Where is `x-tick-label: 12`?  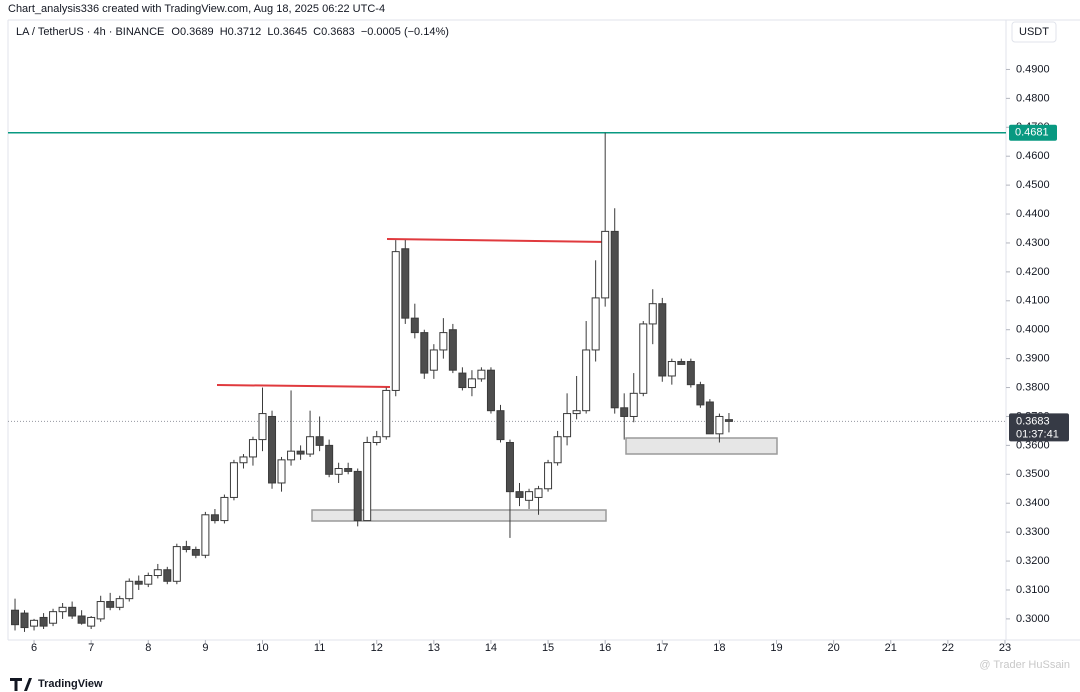 x-tick-label: 12 is located at coordinates (377, 648).